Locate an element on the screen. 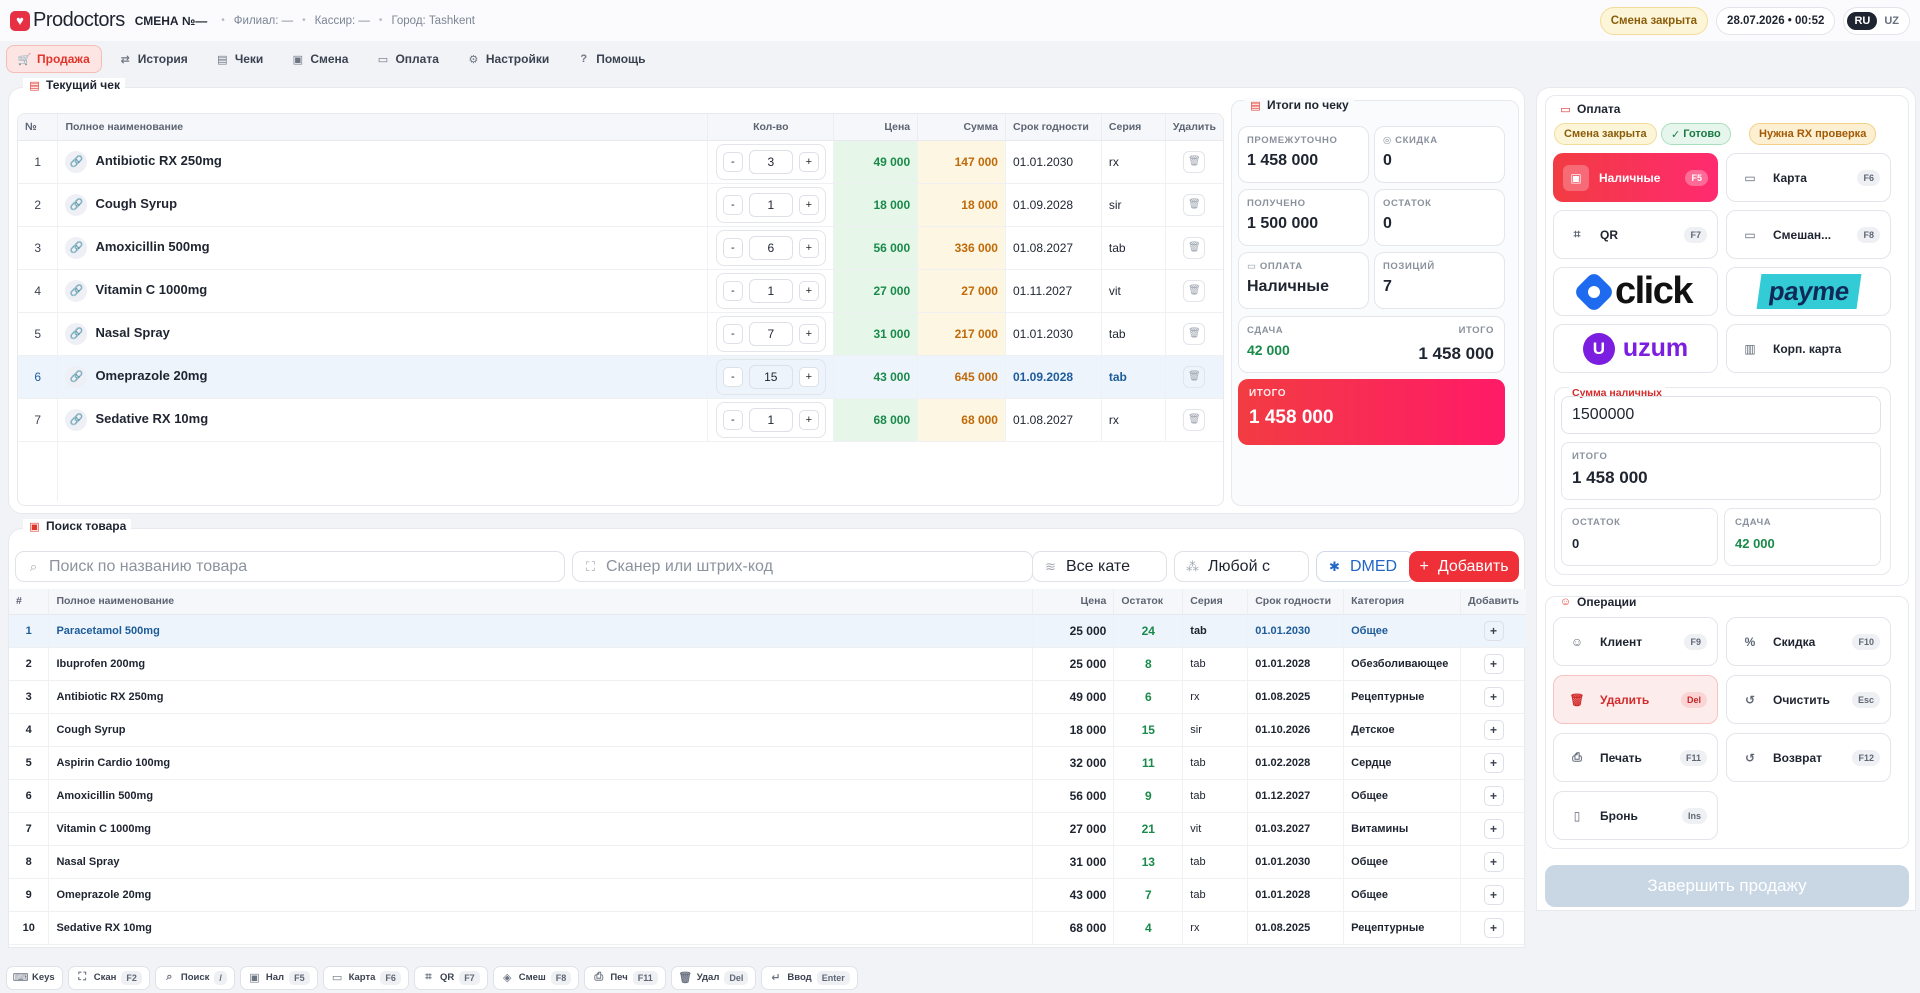 The image size is (1920, 993). lang-uz: UZ is located at coordinates (1891, 20).